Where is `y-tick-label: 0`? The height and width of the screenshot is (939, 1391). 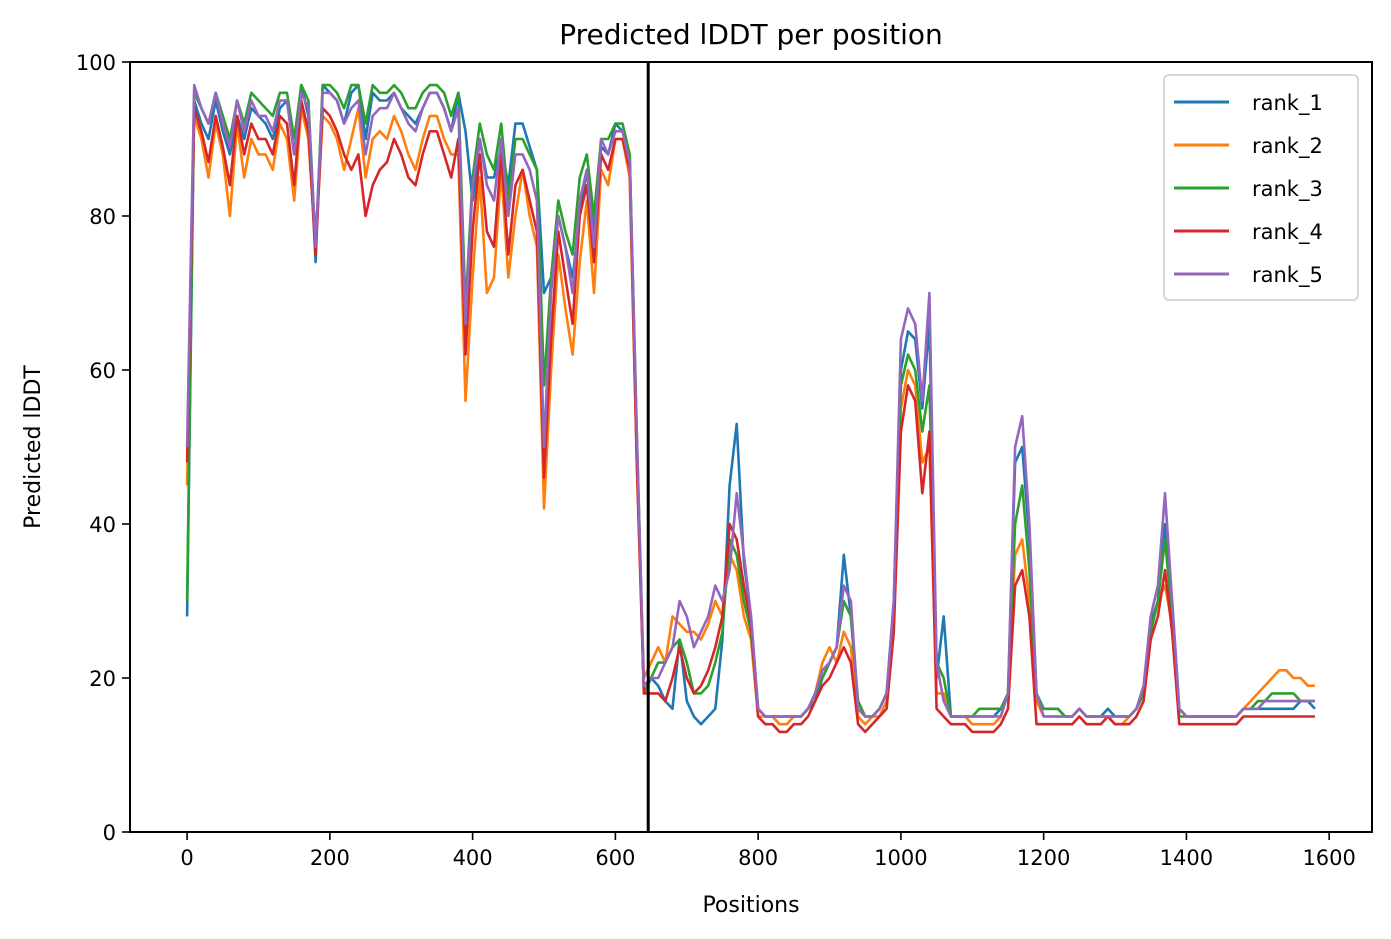
y-tick-label: 0 is located at coordinates (109, 833).